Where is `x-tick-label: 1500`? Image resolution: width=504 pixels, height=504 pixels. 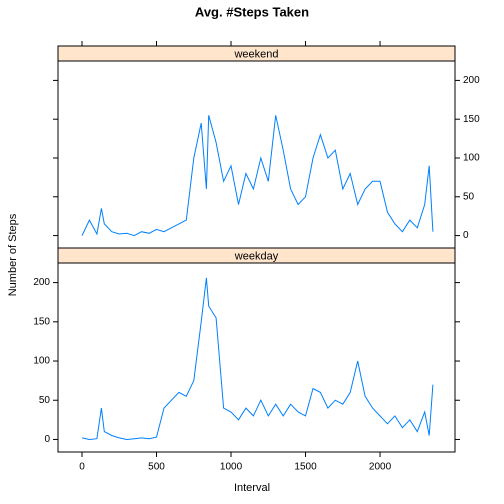 x-tick-label: 1500 is located at coordinates (305, 467).